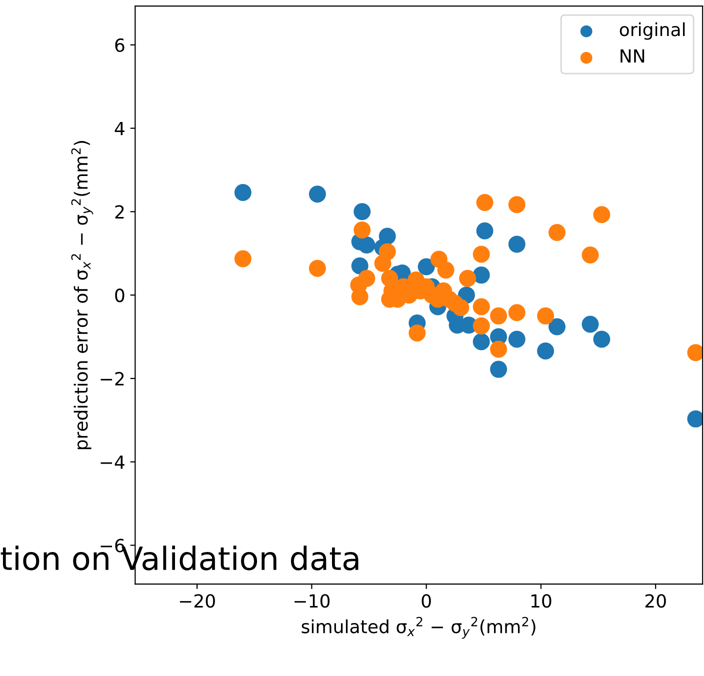 This screenshot has height=676, width=704. What do you see at coordinates (652, 31) in the screenshot?
I see `legend-label: original` at bounding box center [652, 31].